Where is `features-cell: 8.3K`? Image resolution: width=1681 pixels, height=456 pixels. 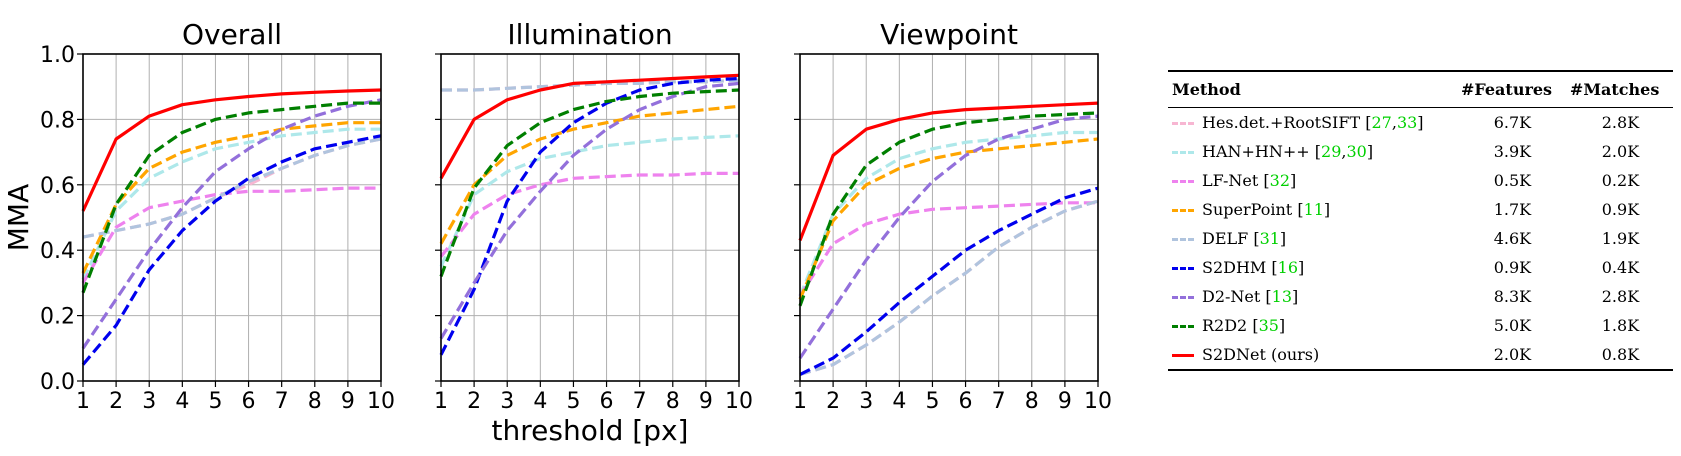 features-cell: 8.3K is located at coordinates (1512, 296).